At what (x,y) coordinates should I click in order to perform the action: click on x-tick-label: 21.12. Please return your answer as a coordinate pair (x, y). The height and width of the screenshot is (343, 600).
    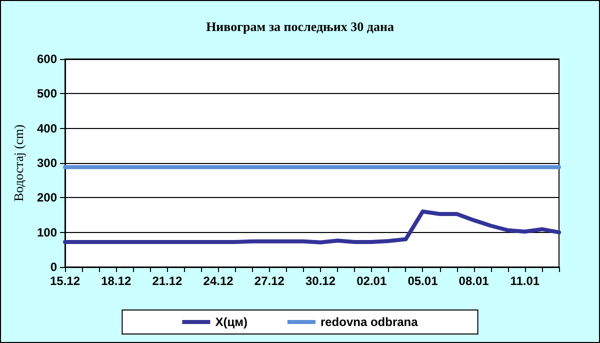
    Looking at the image, I should click on (167, 281).